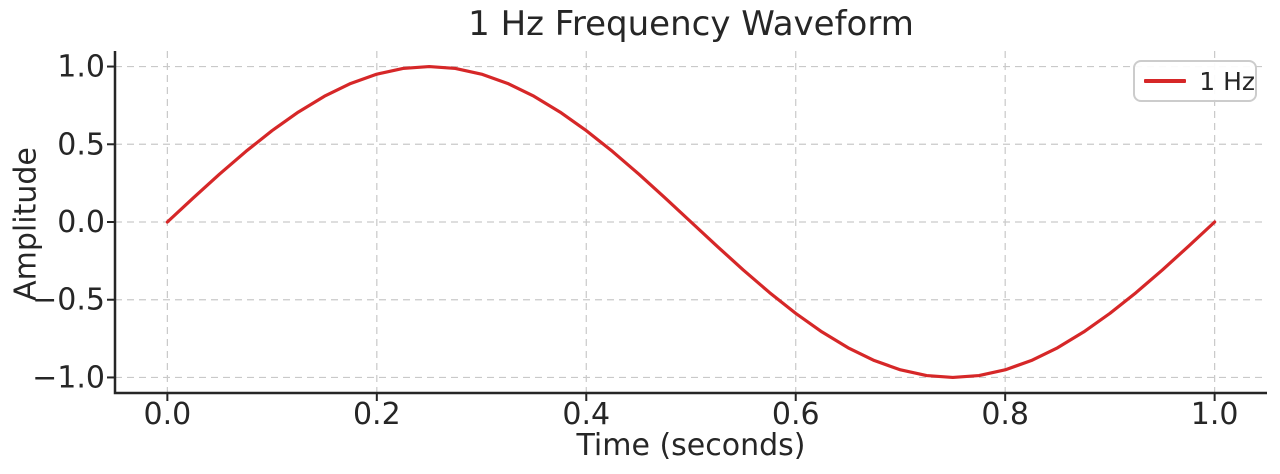 Image resolution: width=1280 pixels, height=474 pixels. What do you see at coordinates (68, 300) in the screenshot?
I see `y-tick-label: −0.5` at bounding box center [68, 300].